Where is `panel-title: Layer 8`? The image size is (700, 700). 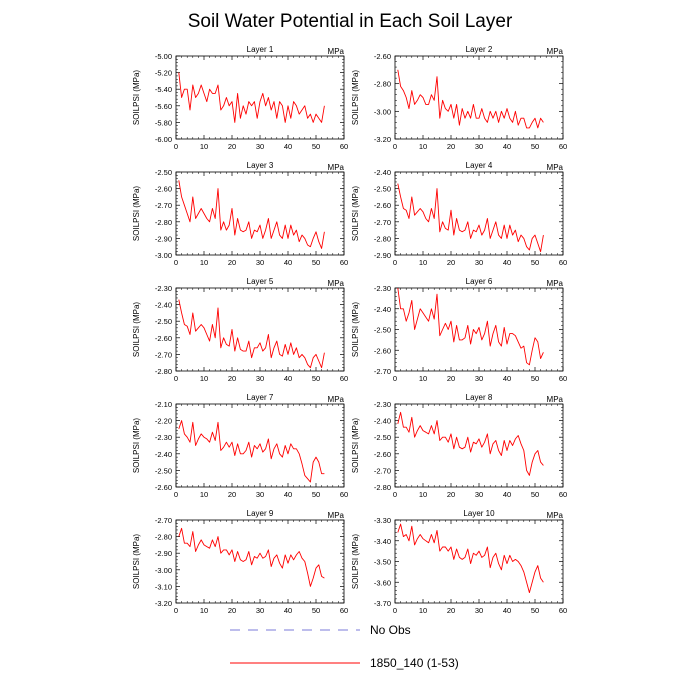
panel-title: Layer 8 is located at coordinates (479, 397).